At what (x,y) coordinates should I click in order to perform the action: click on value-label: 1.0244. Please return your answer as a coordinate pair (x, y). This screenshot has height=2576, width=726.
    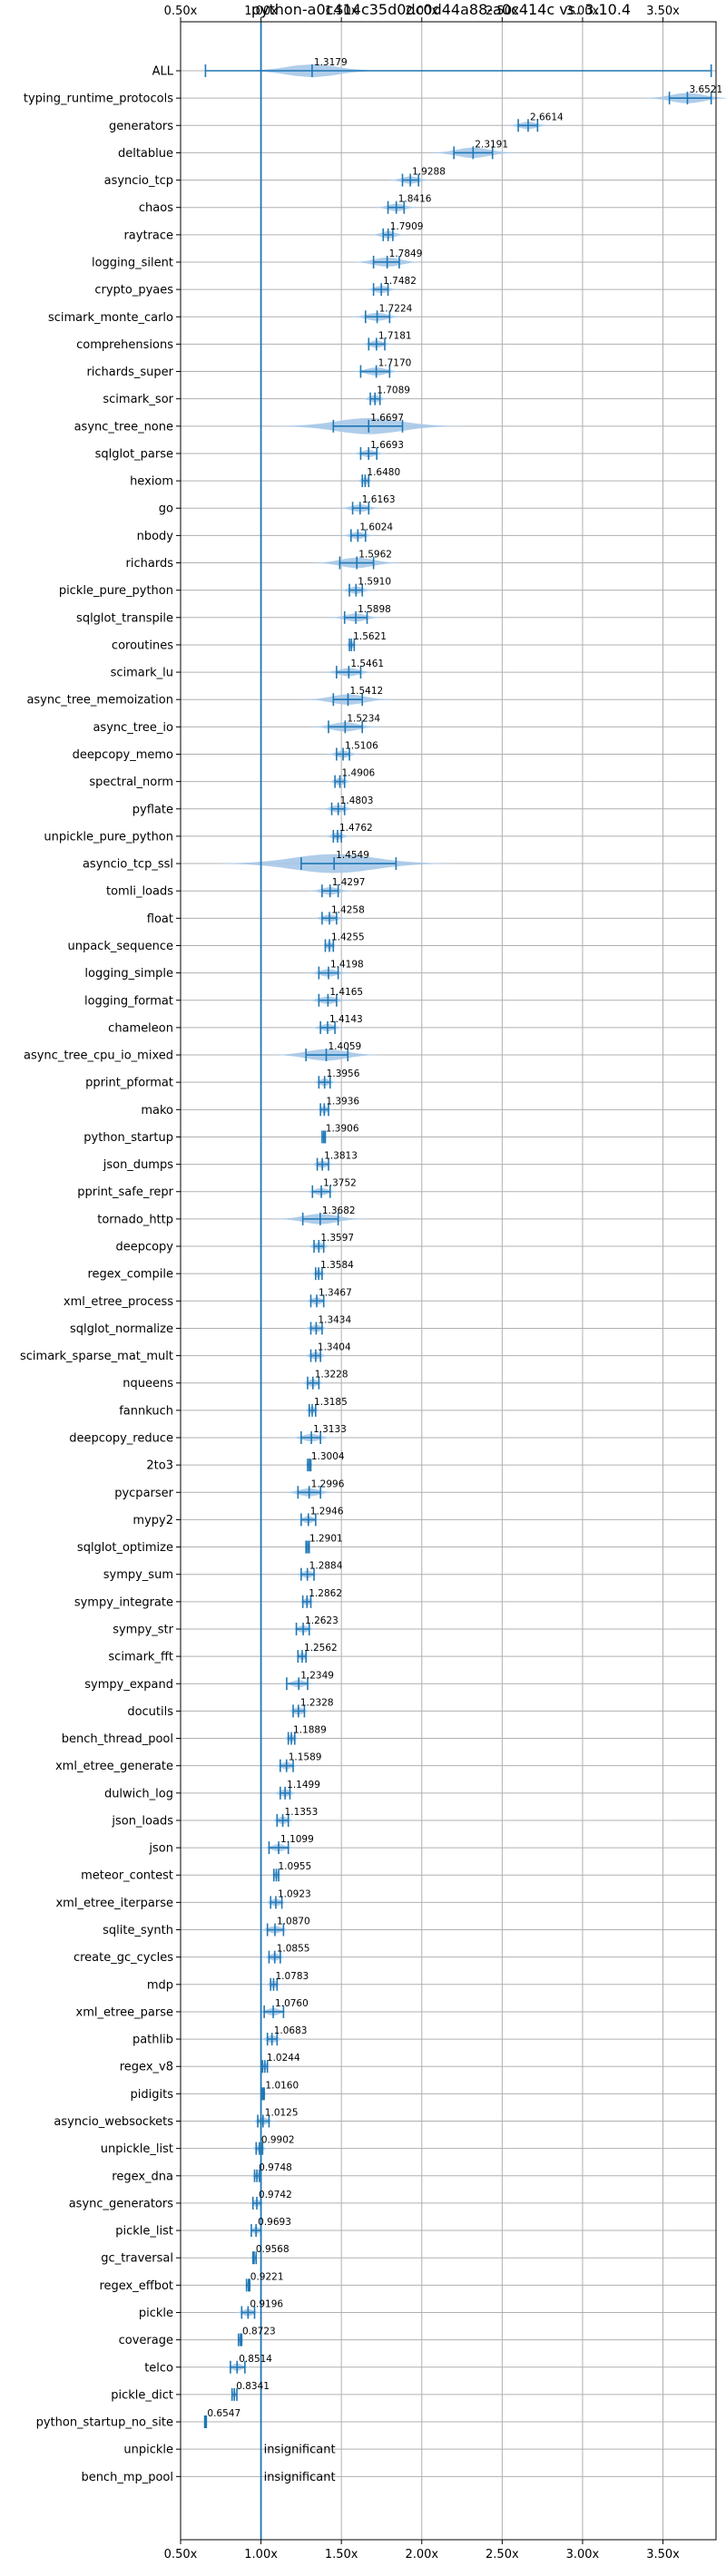
    Looking at the image, I should click on (283, 2058).